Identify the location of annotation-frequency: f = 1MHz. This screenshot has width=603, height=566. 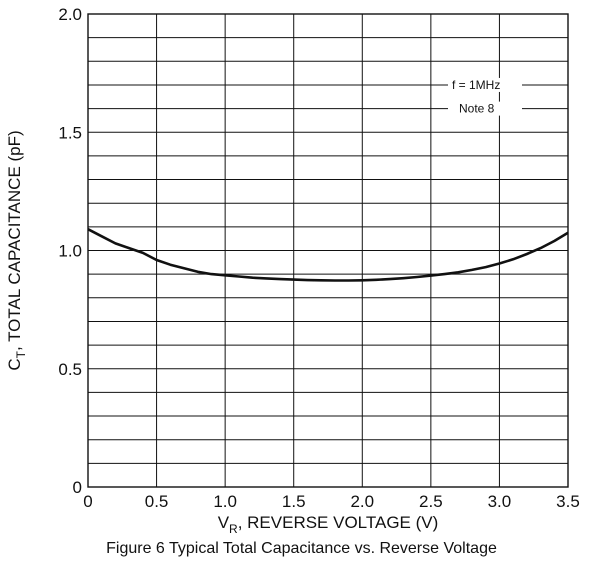
(476, 85).